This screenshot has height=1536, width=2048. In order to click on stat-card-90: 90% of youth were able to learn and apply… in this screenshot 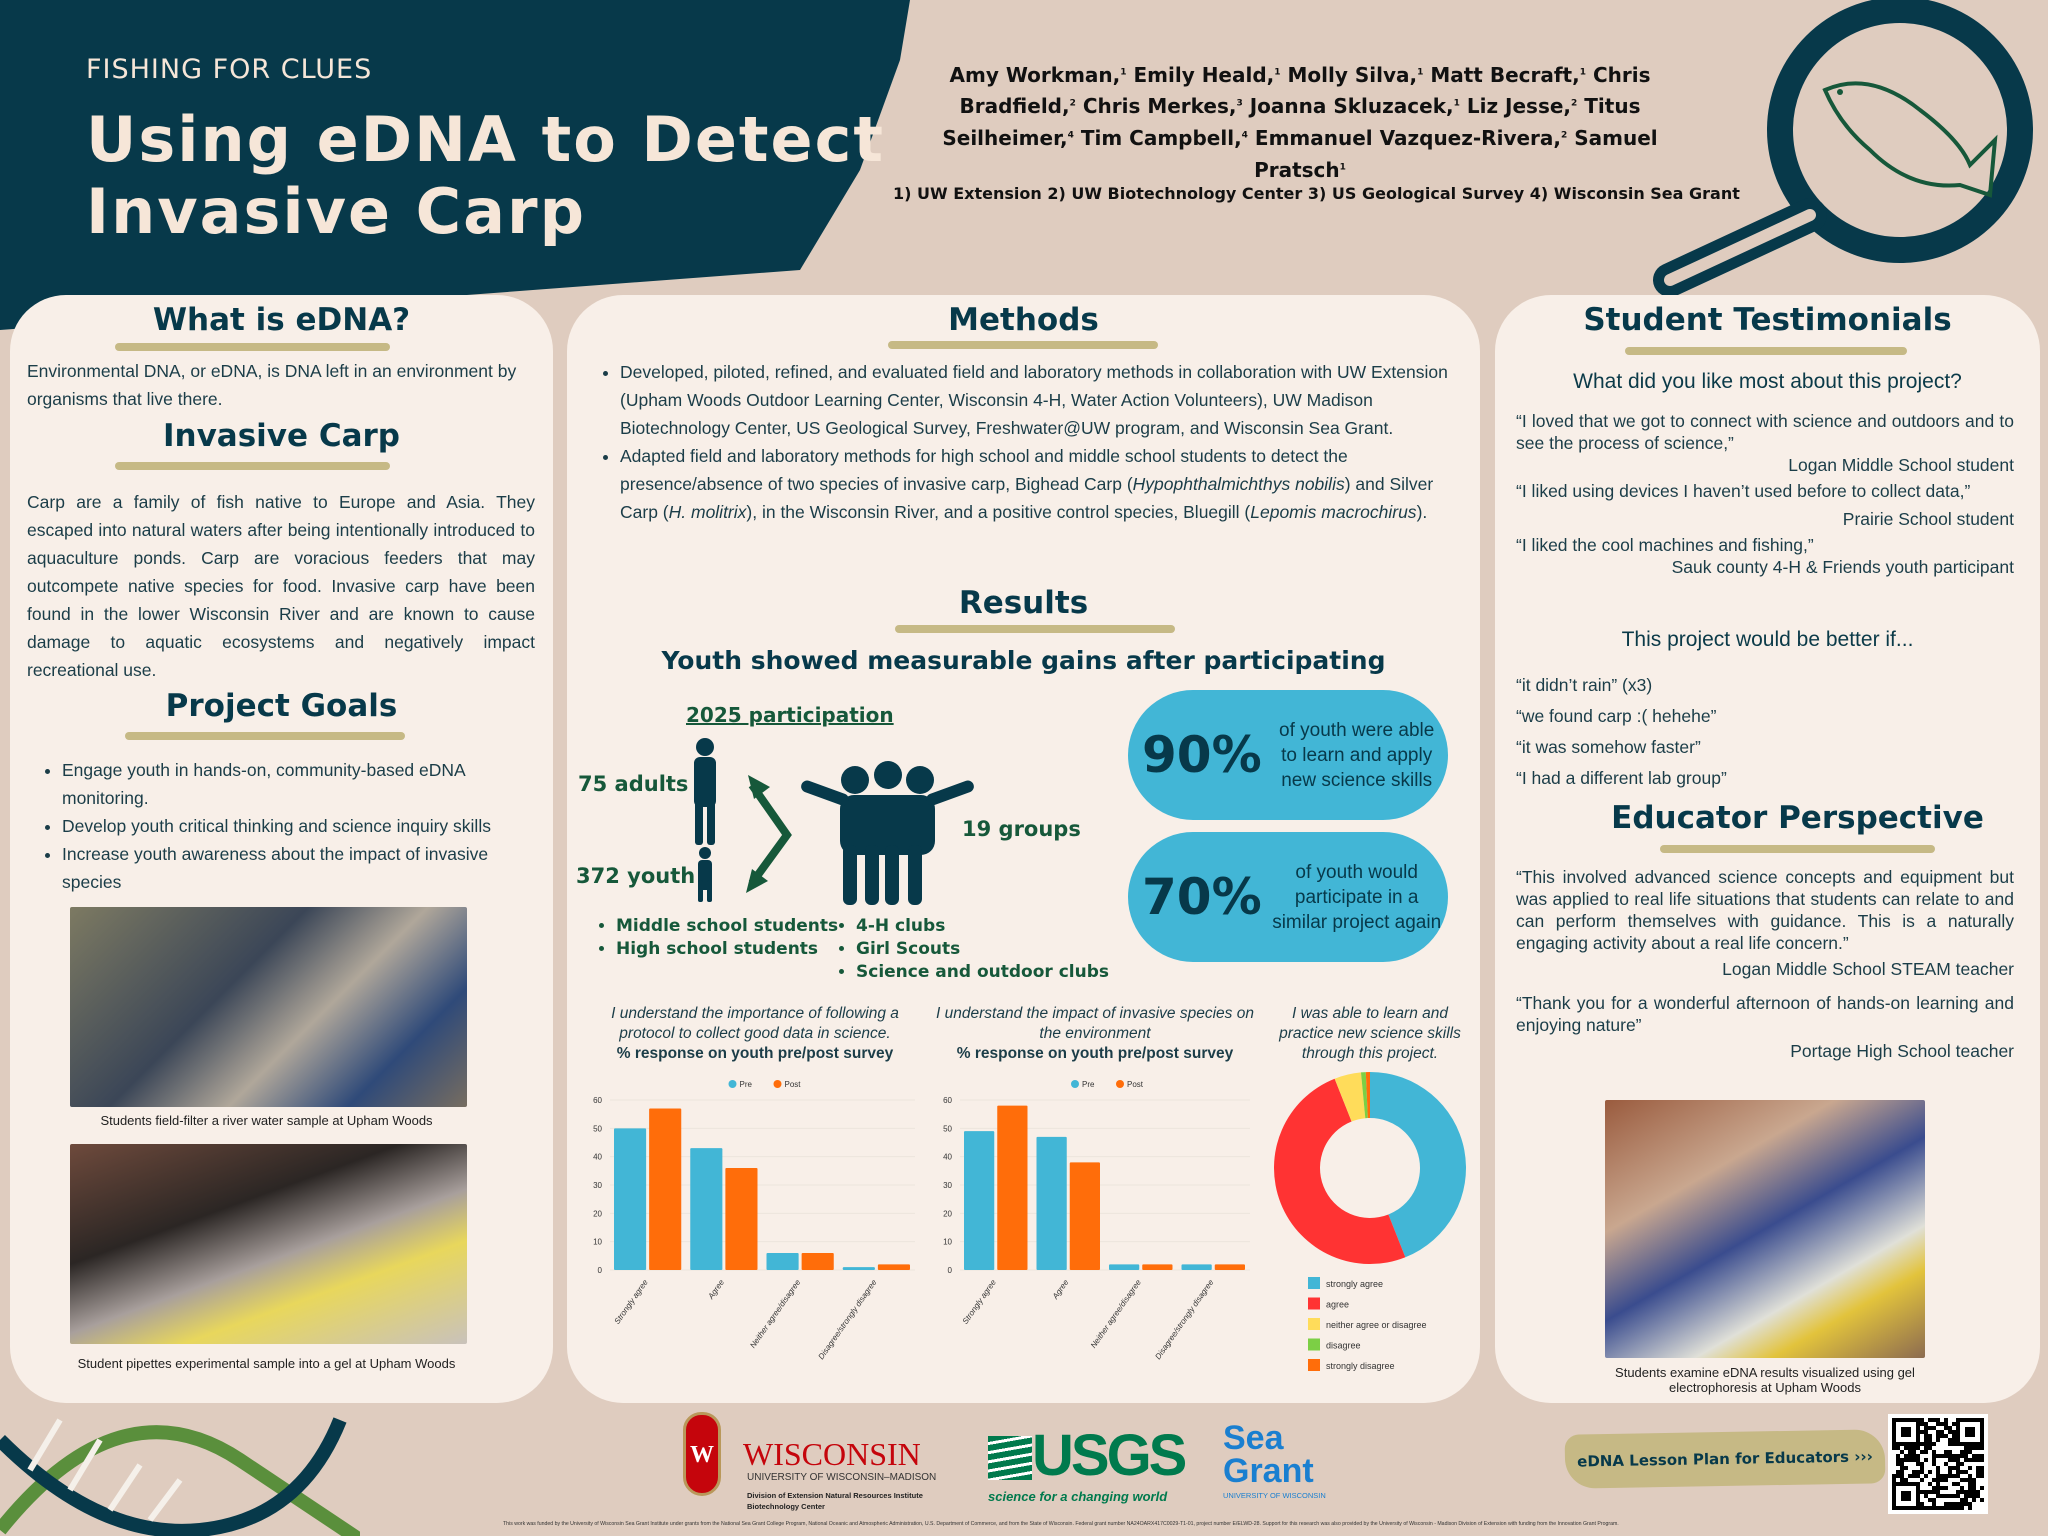, I will do `click(1288, 755)`.